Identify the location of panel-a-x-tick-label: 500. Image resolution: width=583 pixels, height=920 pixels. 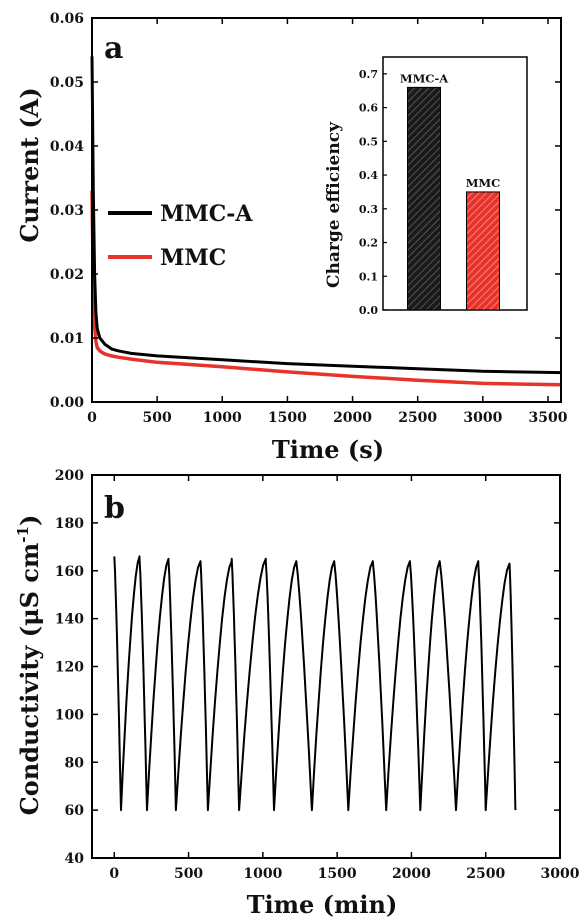
(157, 418).